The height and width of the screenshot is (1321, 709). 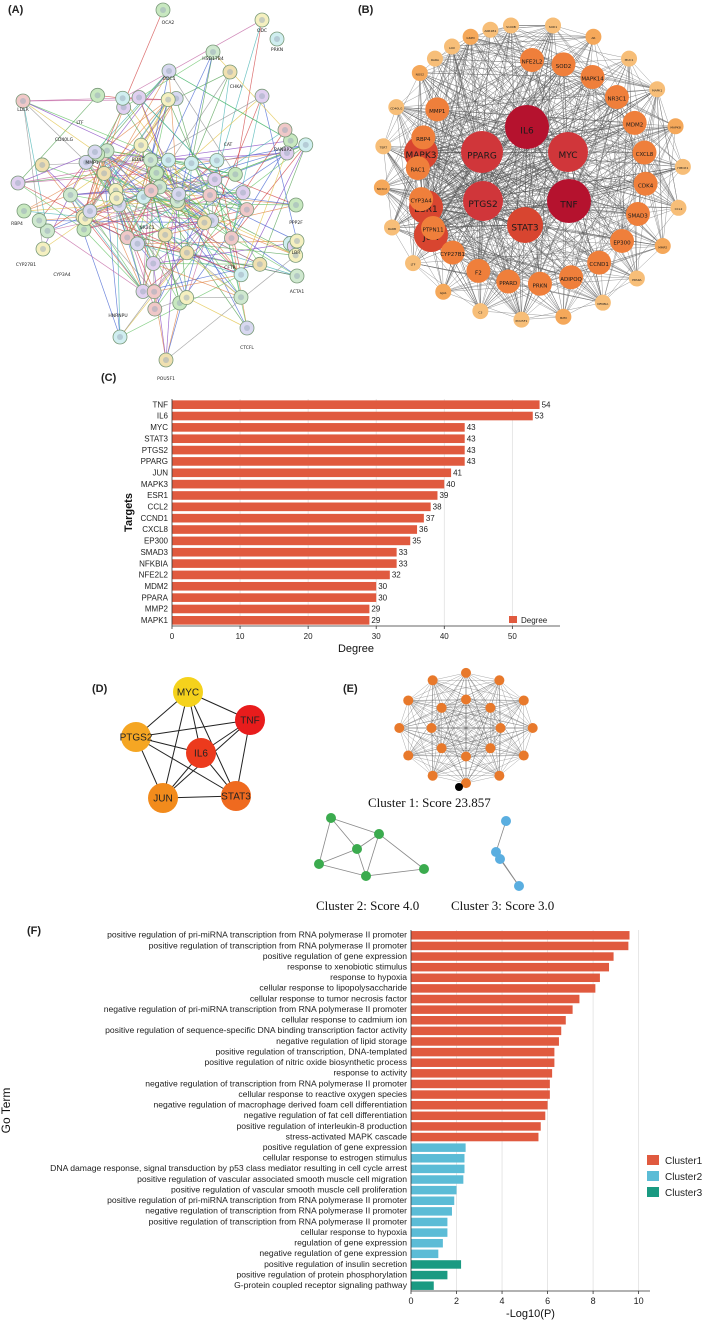 I want to click on chart-f-term-label: regulation of gene expression, so click(x=350, y=1243).